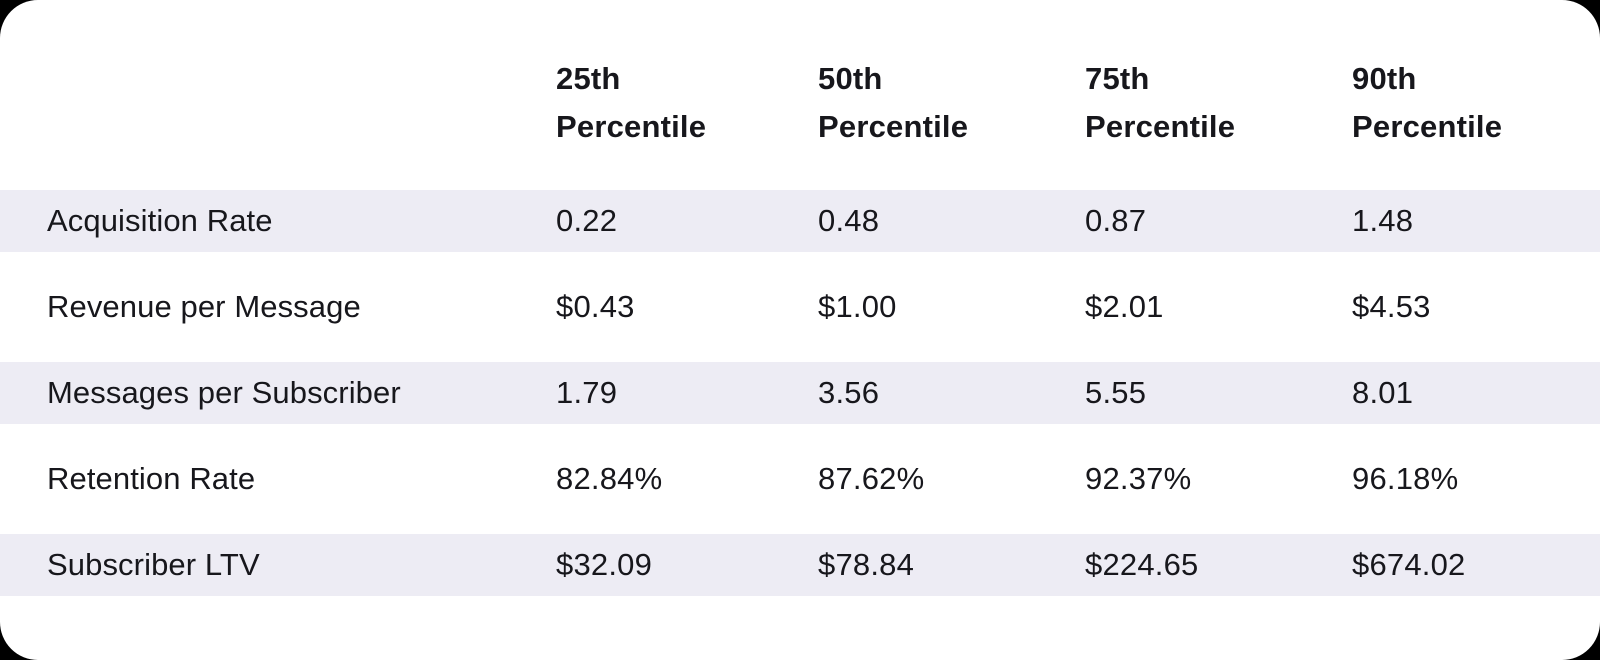  I want to click on column-header-75th-percentile: 75th Percentile, so click(1218, 103).